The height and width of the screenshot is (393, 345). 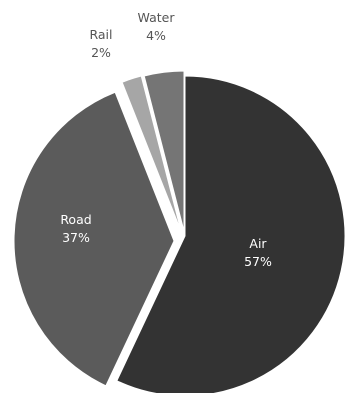 I want to click on pie-label-road: Road, so click(x=75, y=219).